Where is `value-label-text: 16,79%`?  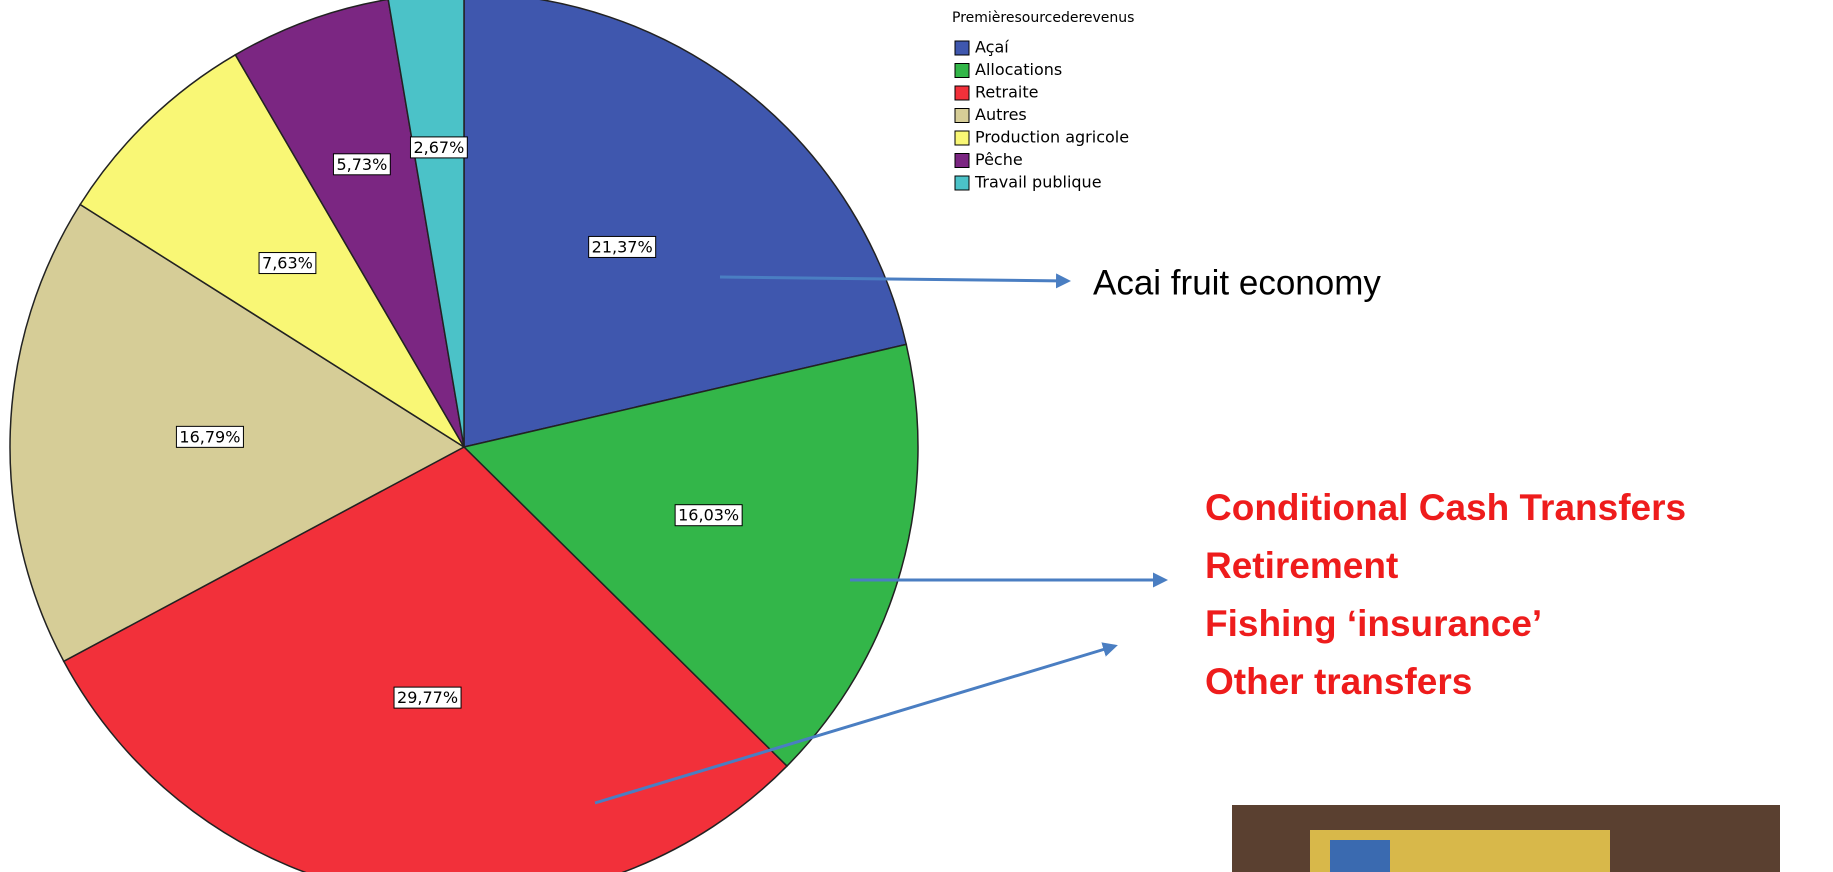
value-label-text: 16,79% is located at coordinates (209, 436).